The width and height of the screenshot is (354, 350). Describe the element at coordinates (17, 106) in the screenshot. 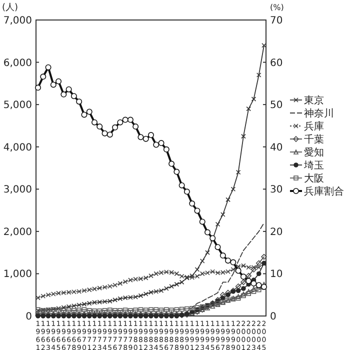

I see `y-tick-label: 5,000` at that location.